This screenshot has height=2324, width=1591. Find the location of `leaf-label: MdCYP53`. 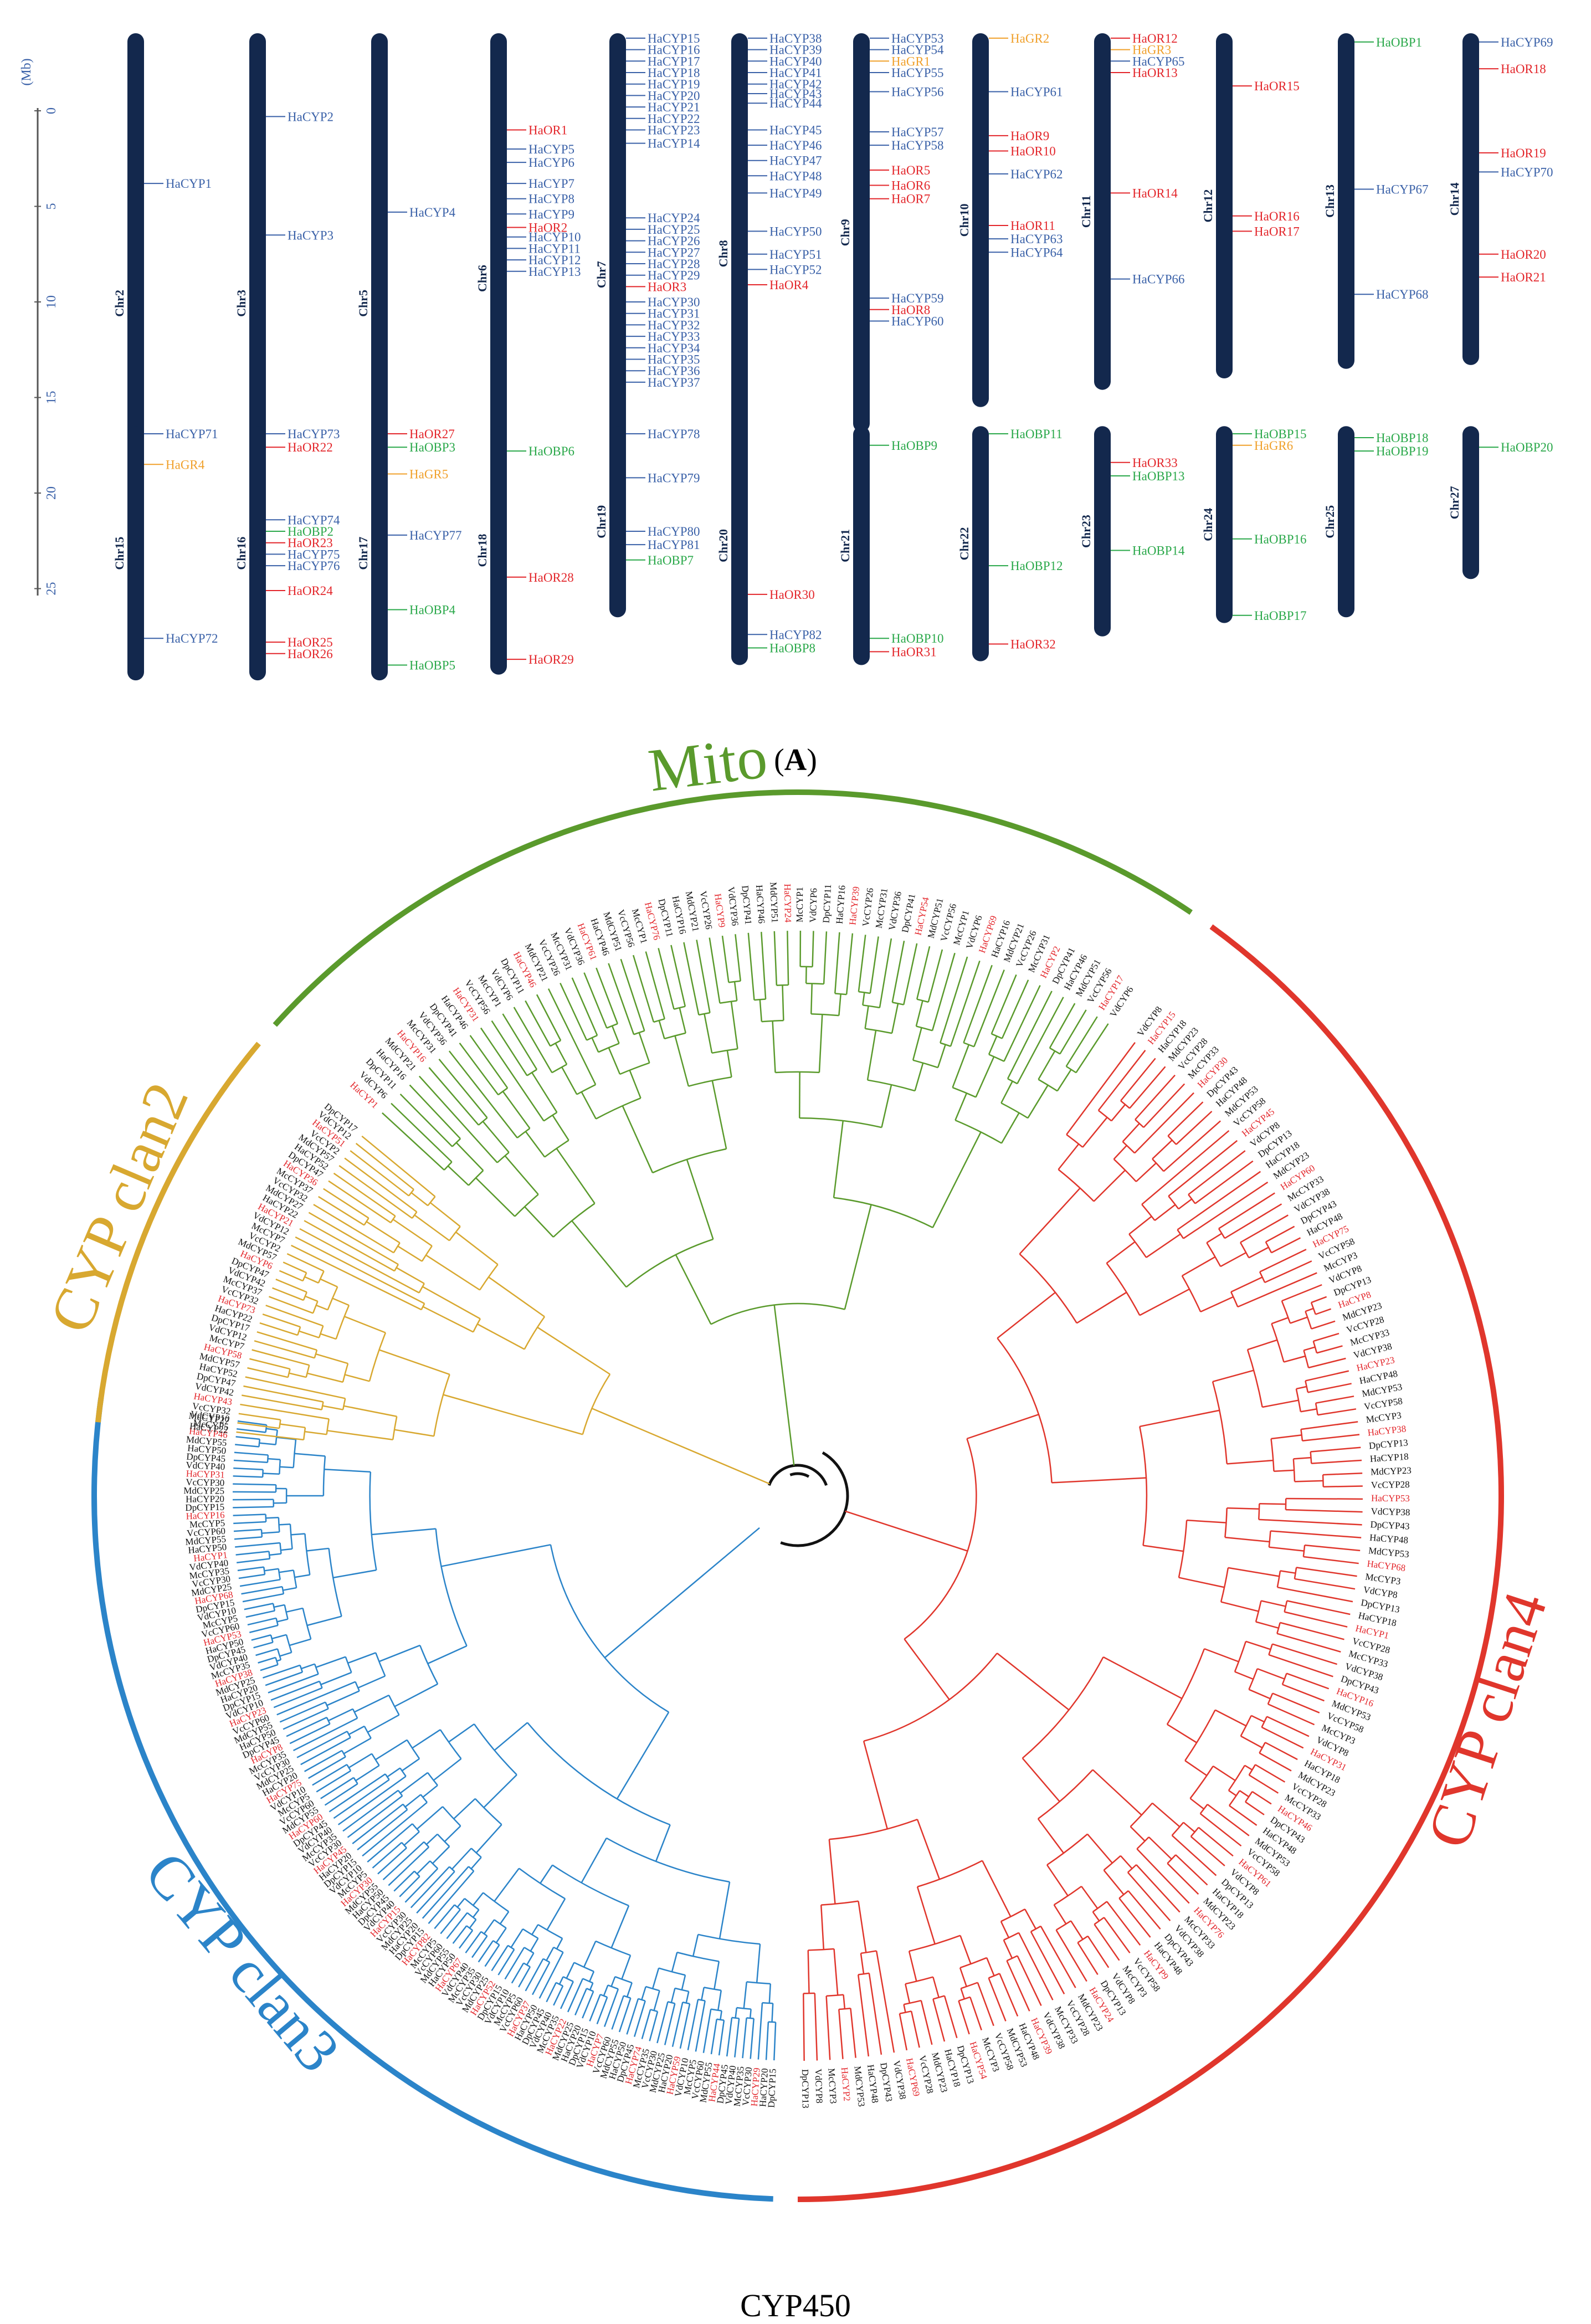

leaf-label: MdCYP53 is located at coordinates (1388, 1552).